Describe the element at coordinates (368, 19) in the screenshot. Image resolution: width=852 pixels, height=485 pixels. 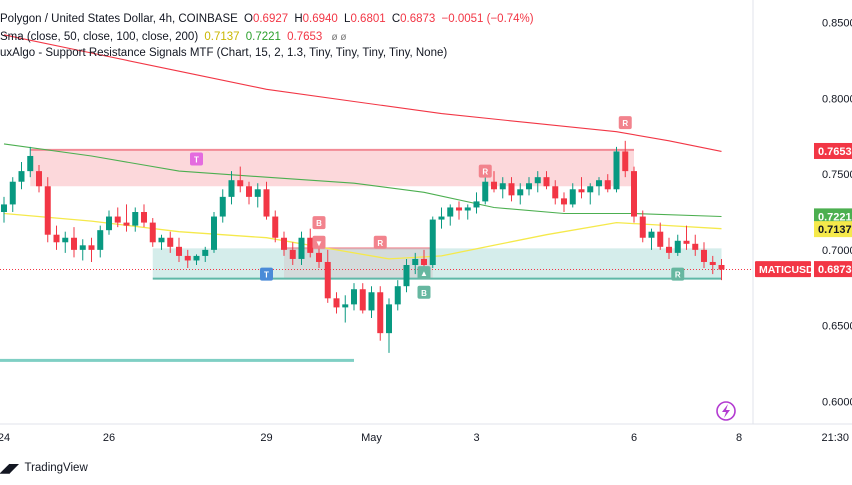
I see `low-value: 0.6801` at that location.